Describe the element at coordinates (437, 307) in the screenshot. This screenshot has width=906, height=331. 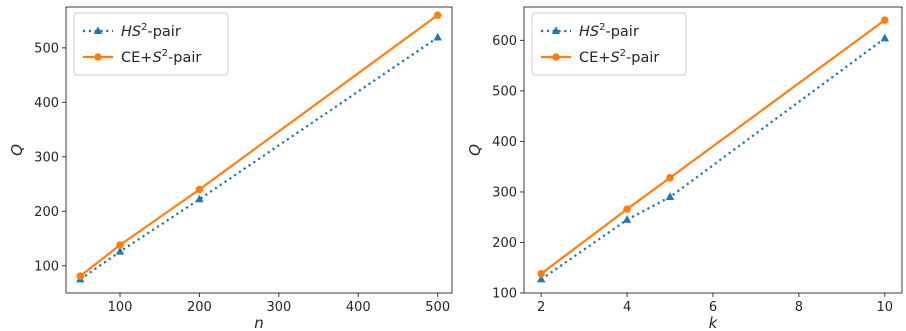
I see `x-tick-label: 500` at that location.